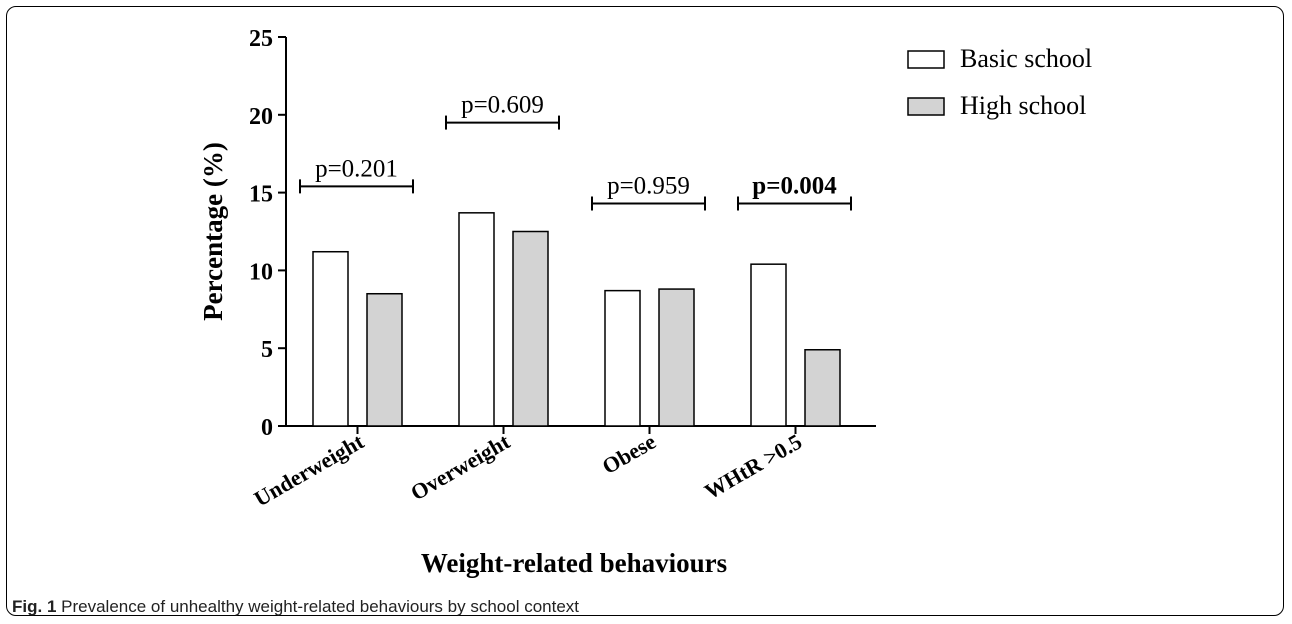 This screenshot has width=1292, height=624. Describe the element at coordinates (926, 59) in the screenshot. I see `legend-swatch-basic-school` at that location.